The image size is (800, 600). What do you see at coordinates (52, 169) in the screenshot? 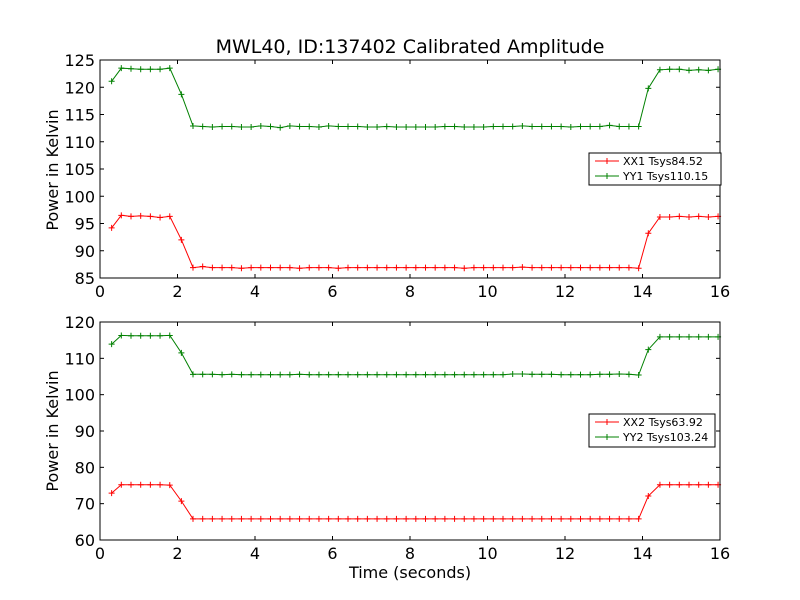
I see `top-y-axis-label: Power in Kelvin` at bounding box center [52, 169].